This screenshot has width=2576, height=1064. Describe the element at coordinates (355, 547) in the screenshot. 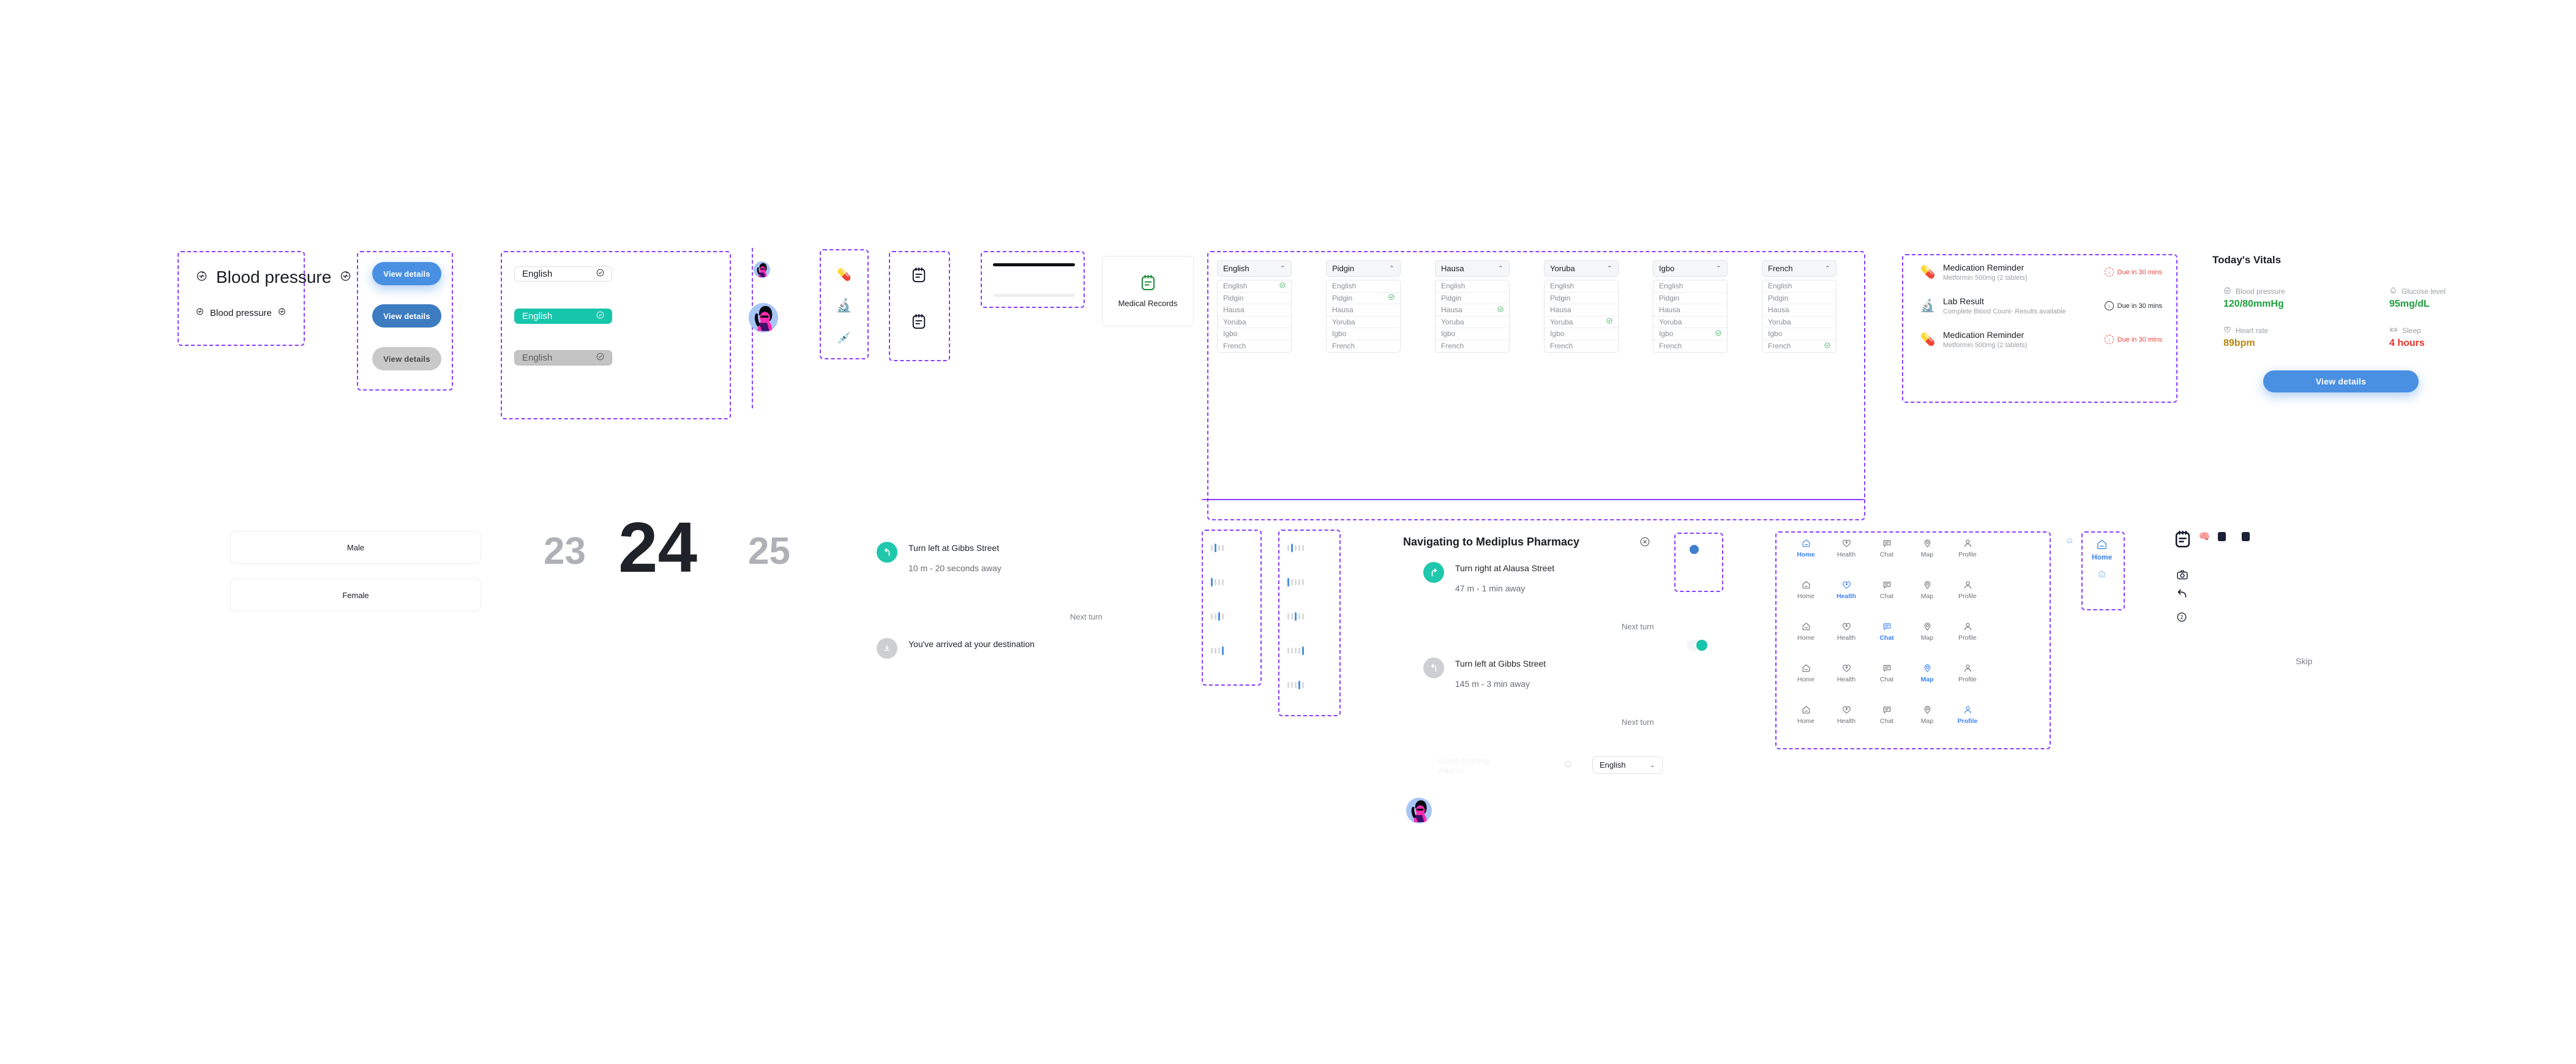

I see `gender-option-male: Male` at that location.